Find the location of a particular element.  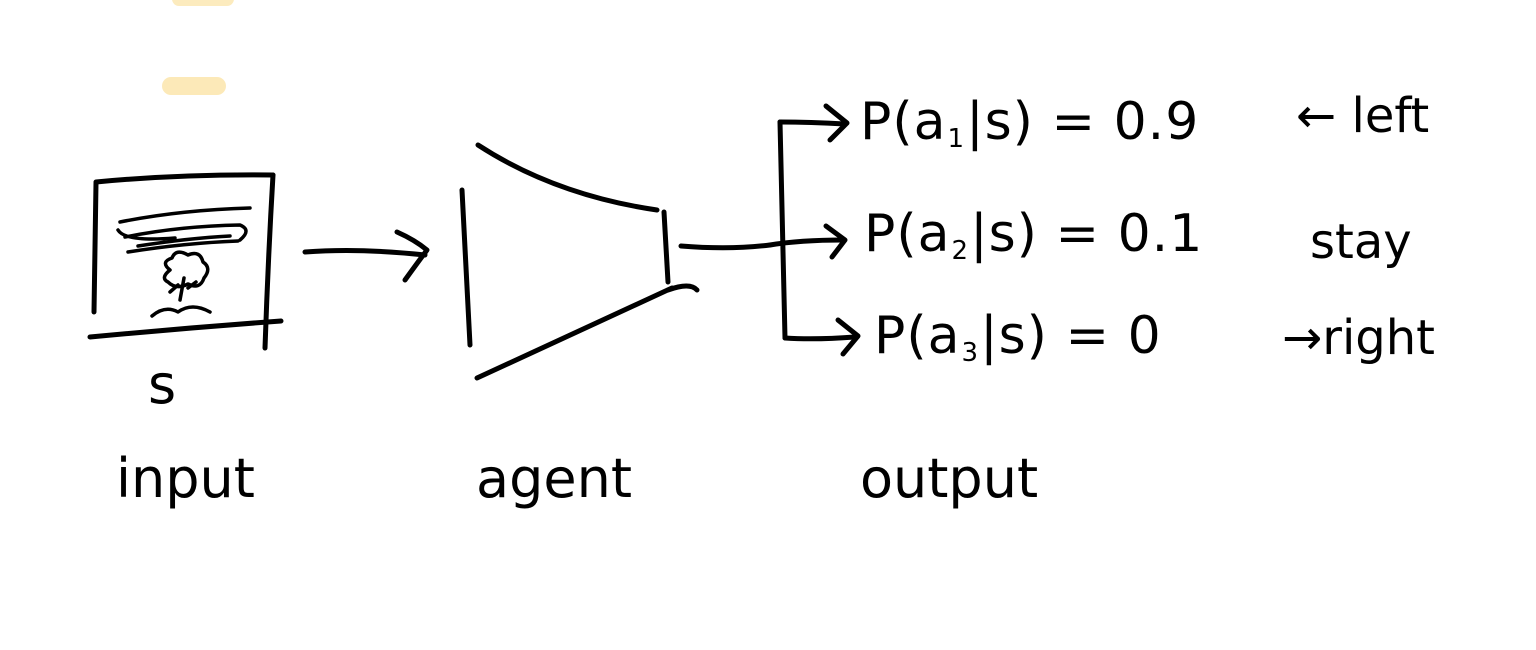

action-label-right: →right is located at coordinates (1358, 338).